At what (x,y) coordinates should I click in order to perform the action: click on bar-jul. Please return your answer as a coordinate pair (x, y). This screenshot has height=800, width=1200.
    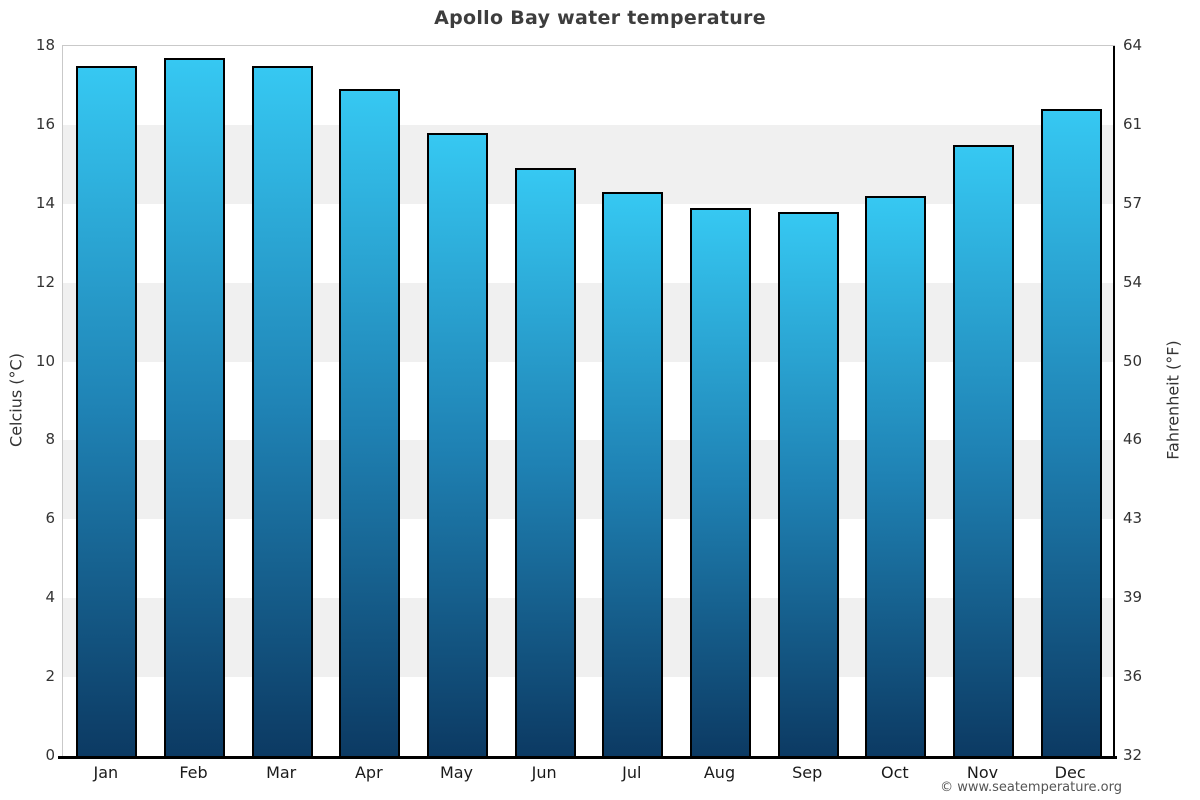
    Looking at the image, I should click on (633, 473).